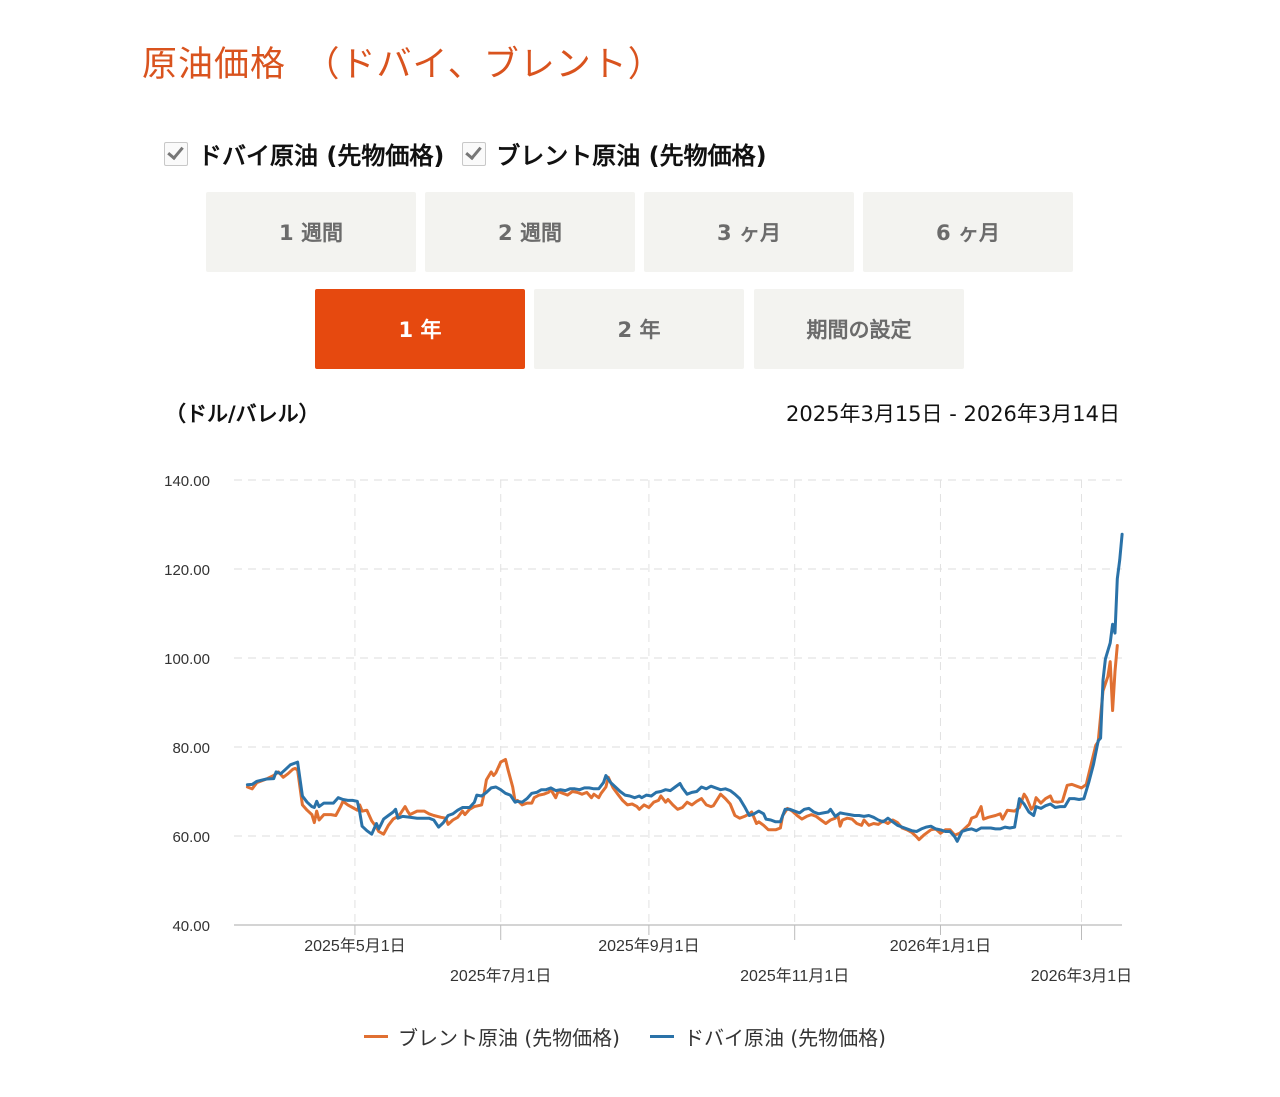  I want to click on y-tick-label: 60.00, so click(191, 837).